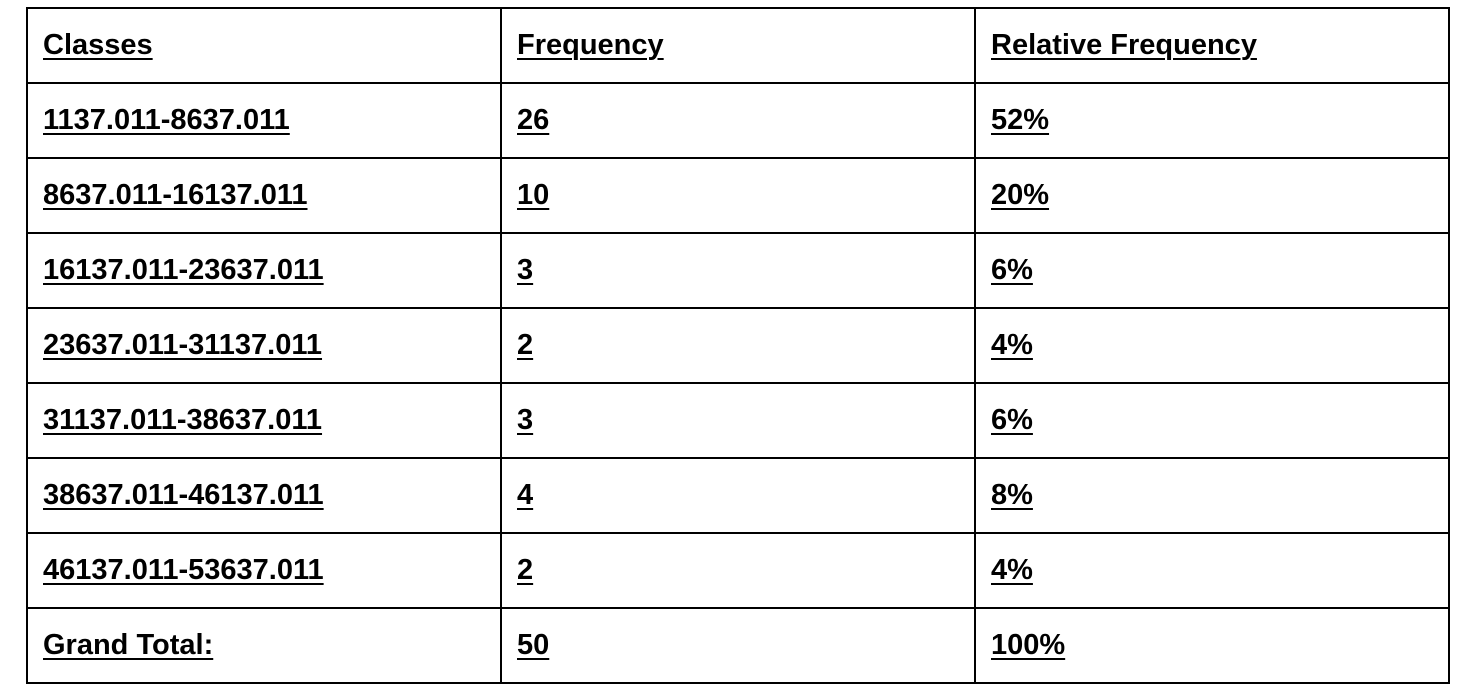 This screenshot has height=692, width=1464. I want to click on class-cell: 23637.011-31137.011, so click(264, 345).